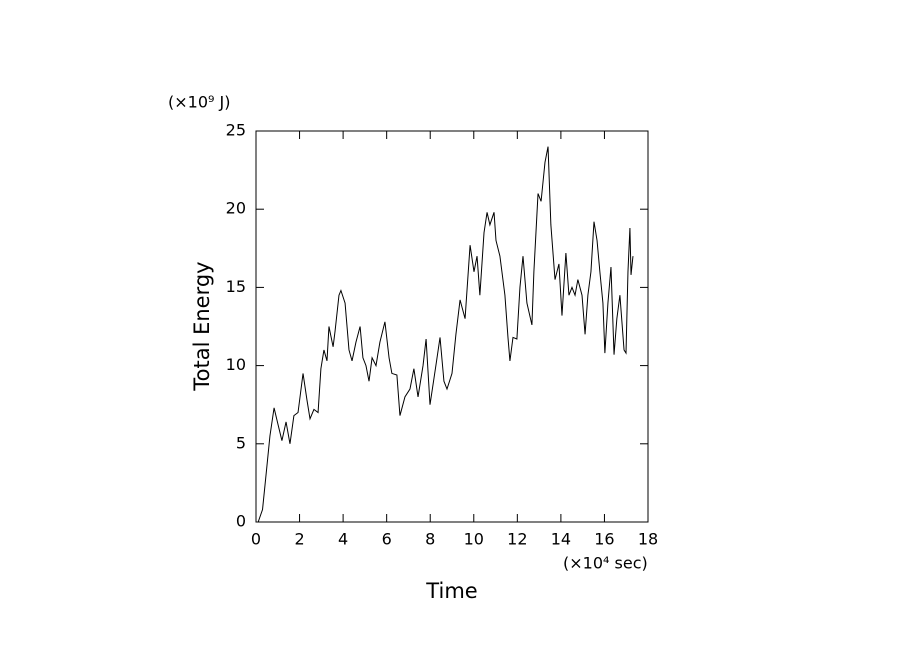 Image resolution: width=904 pixels, height=658 pixels. I want to click on y-axis-title: Total Energy, so click(202, 326).